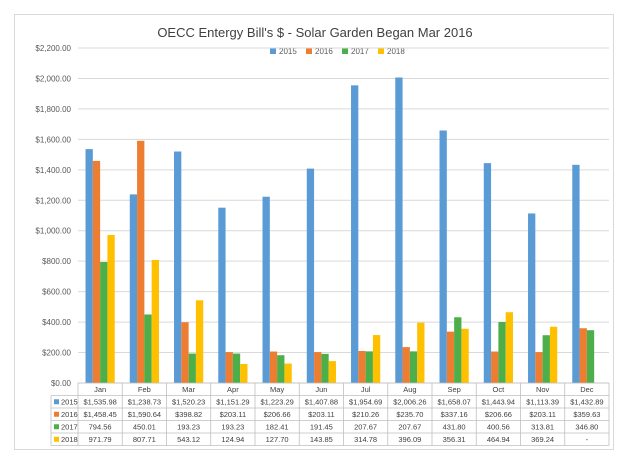 This screenshot has height=464, width=631. Describe the element at coordinates (229, 367) in the screenshot. I see `bar-2016-Apr` at that location.